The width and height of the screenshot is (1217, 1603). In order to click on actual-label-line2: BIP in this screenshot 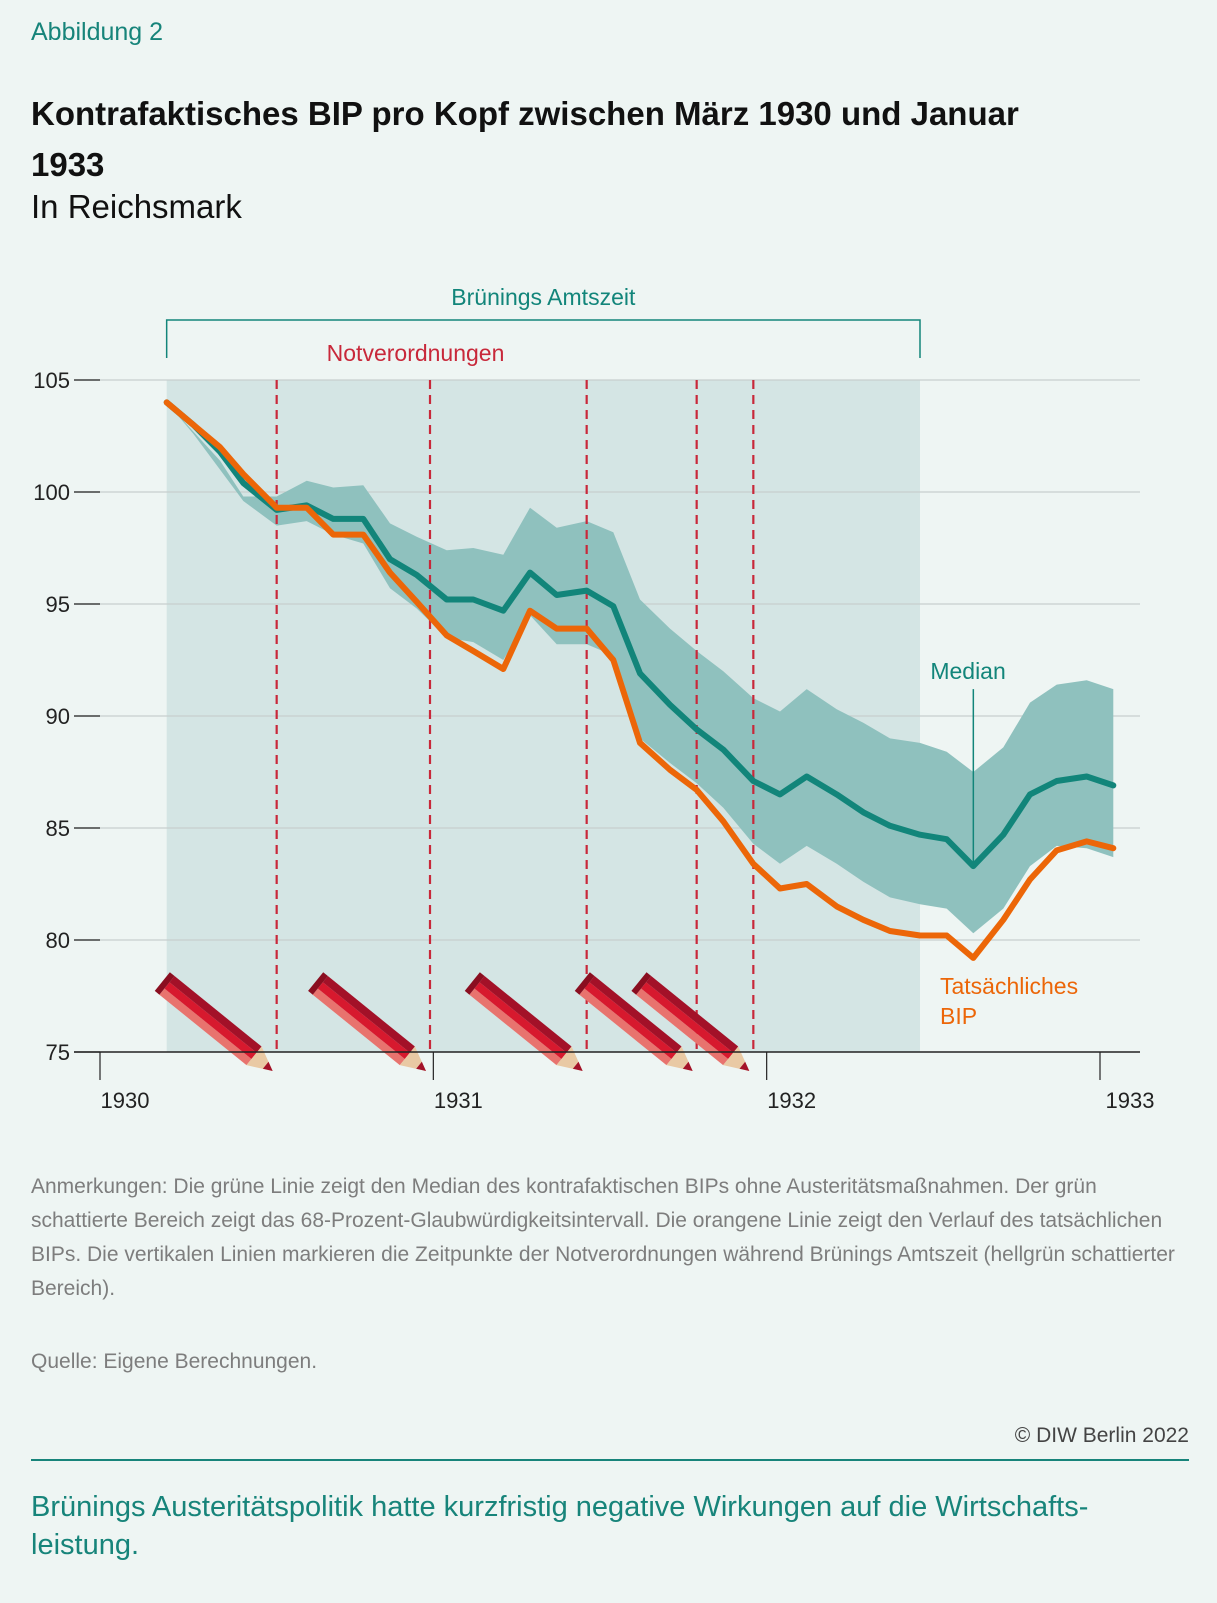, I will do `click(958, 1016)`.